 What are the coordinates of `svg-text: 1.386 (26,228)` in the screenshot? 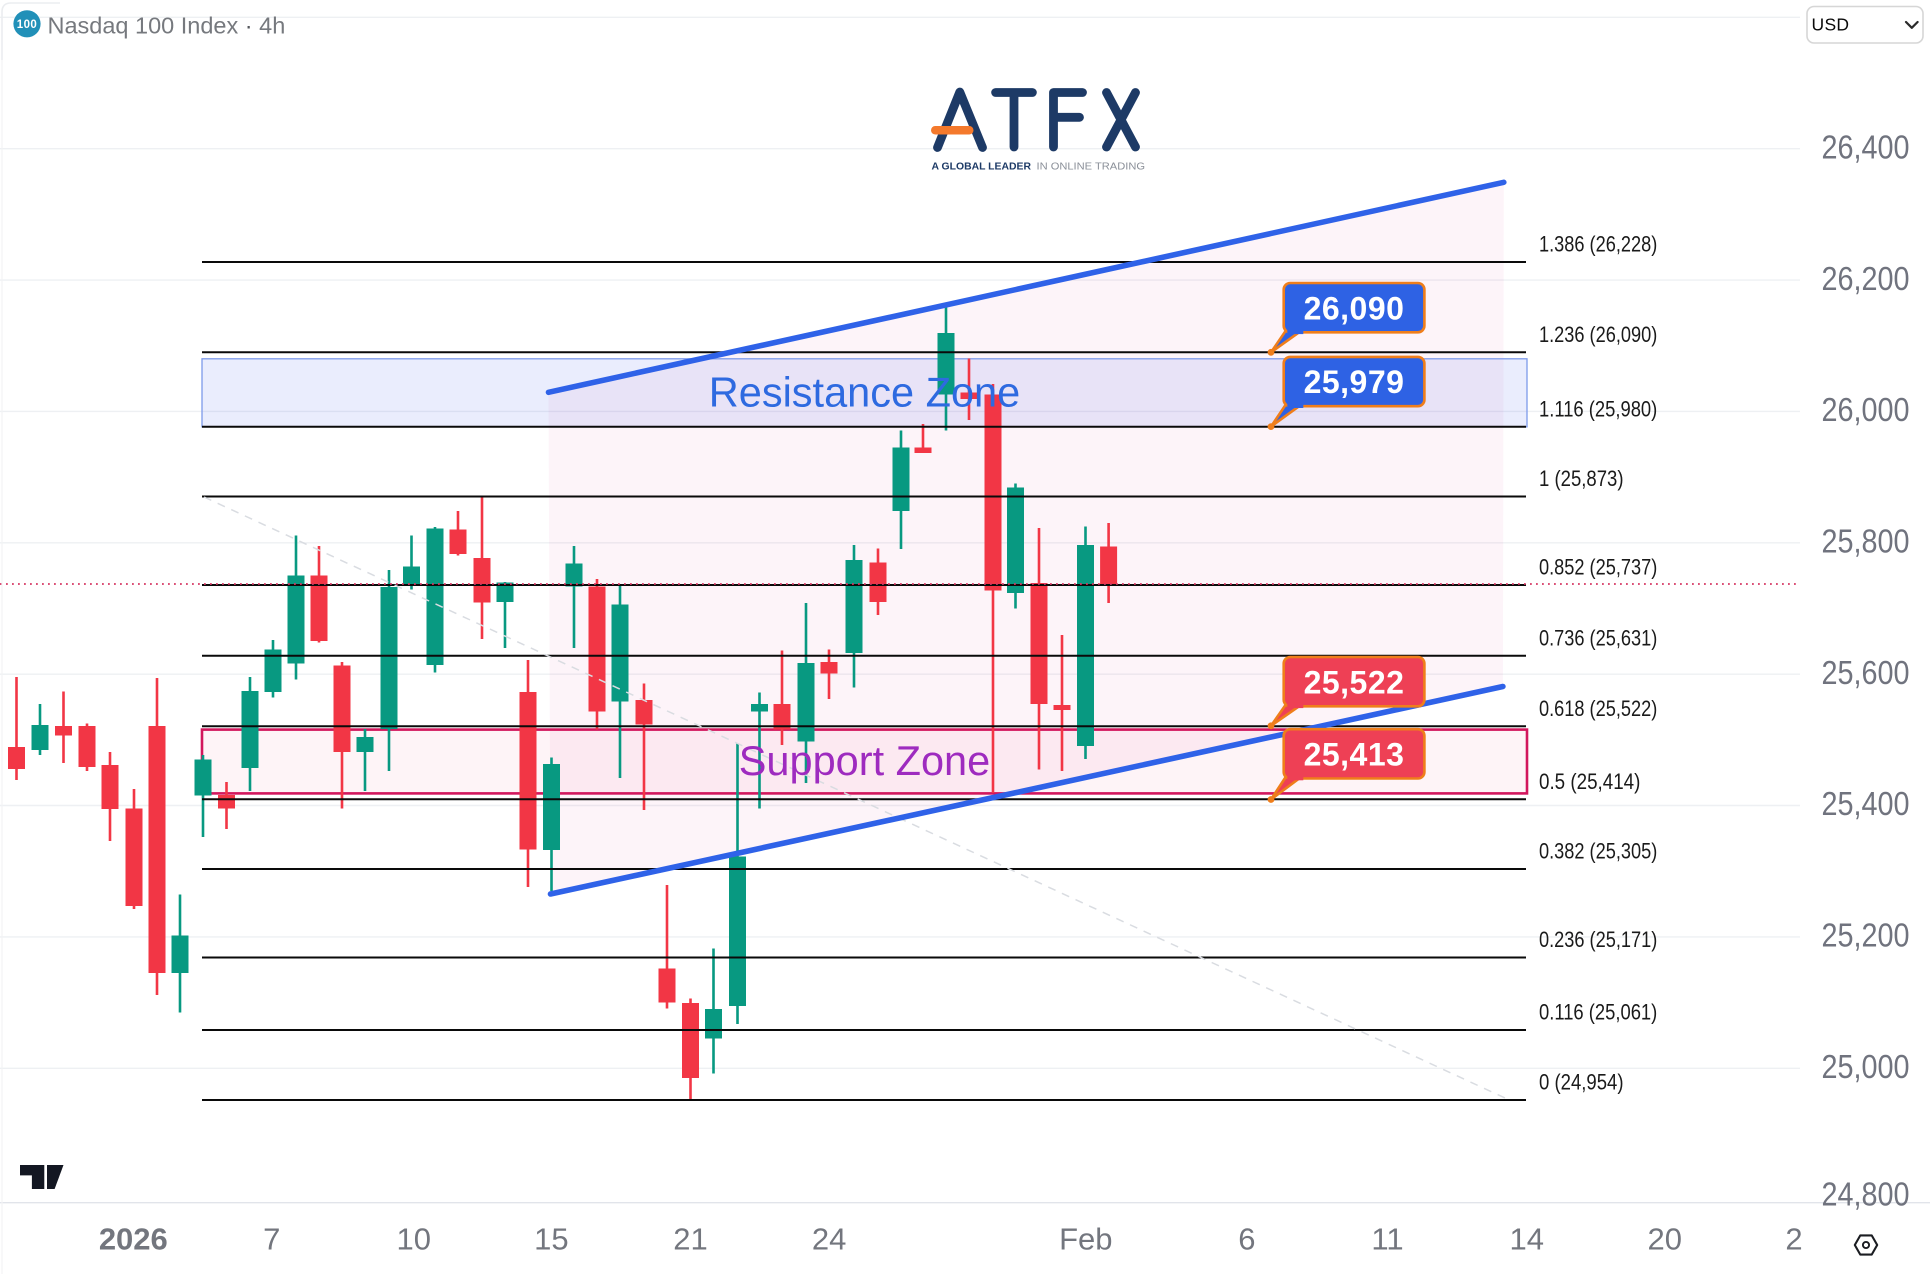 It's located at (1598, 244).